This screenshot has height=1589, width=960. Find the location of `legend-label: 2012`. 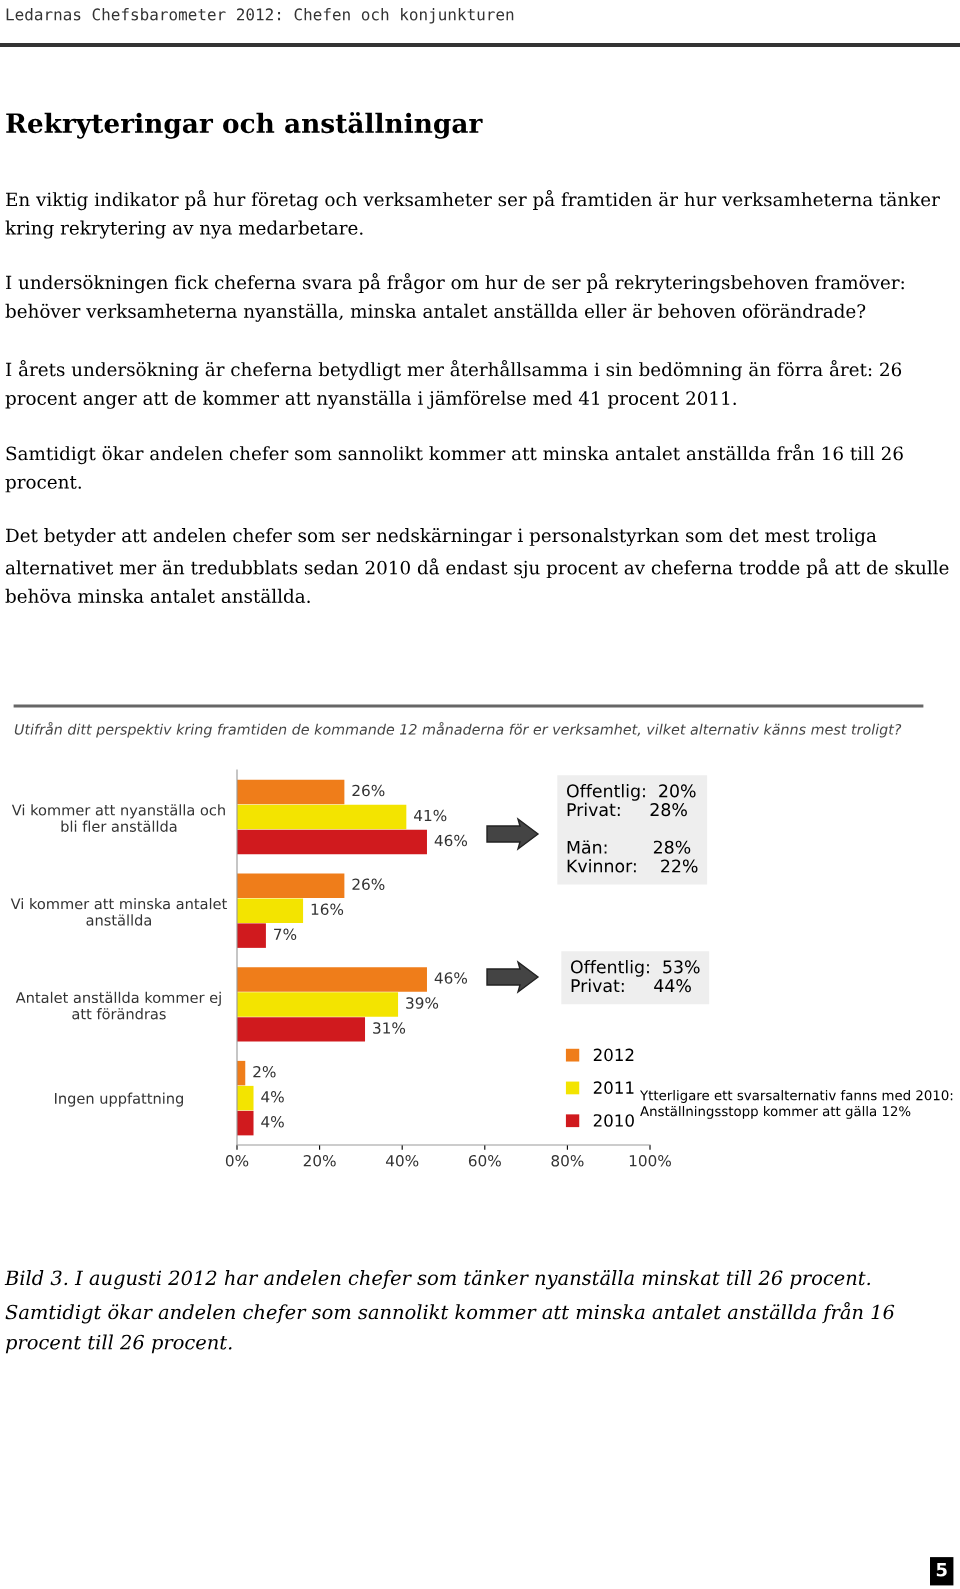

legend-label: 2012 is located at coordinates (613, 1055).